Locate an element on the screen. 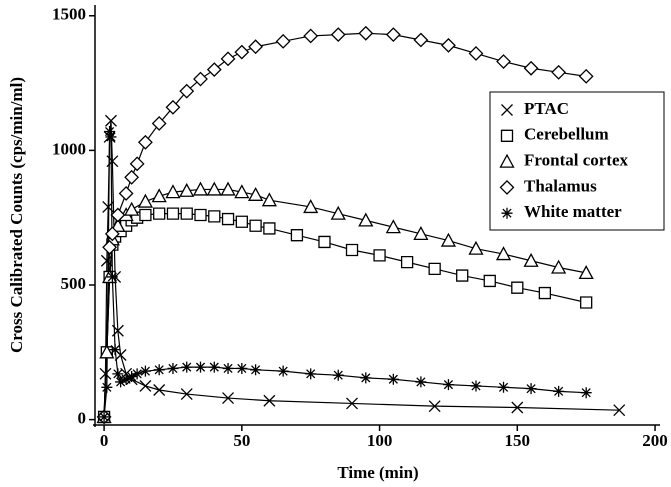 This screenshot has width=671, height=487. x-tick-label: 100 is located at coordinates (380, 440).